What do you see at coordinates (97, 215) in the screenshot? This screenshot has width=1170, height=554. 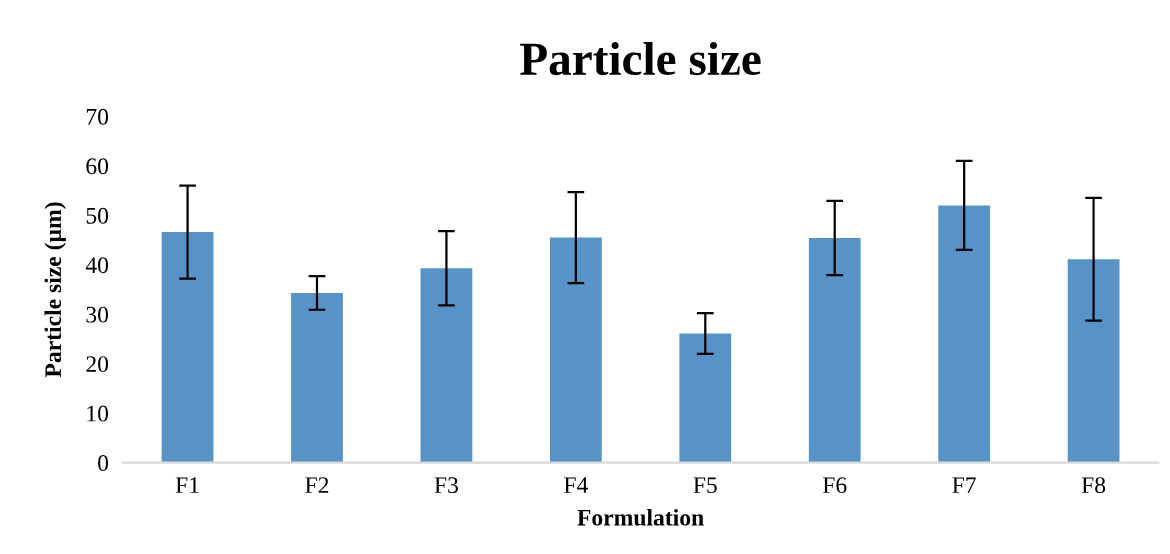 I see `y-tick-label: 50` at bounding box center [97, 215].